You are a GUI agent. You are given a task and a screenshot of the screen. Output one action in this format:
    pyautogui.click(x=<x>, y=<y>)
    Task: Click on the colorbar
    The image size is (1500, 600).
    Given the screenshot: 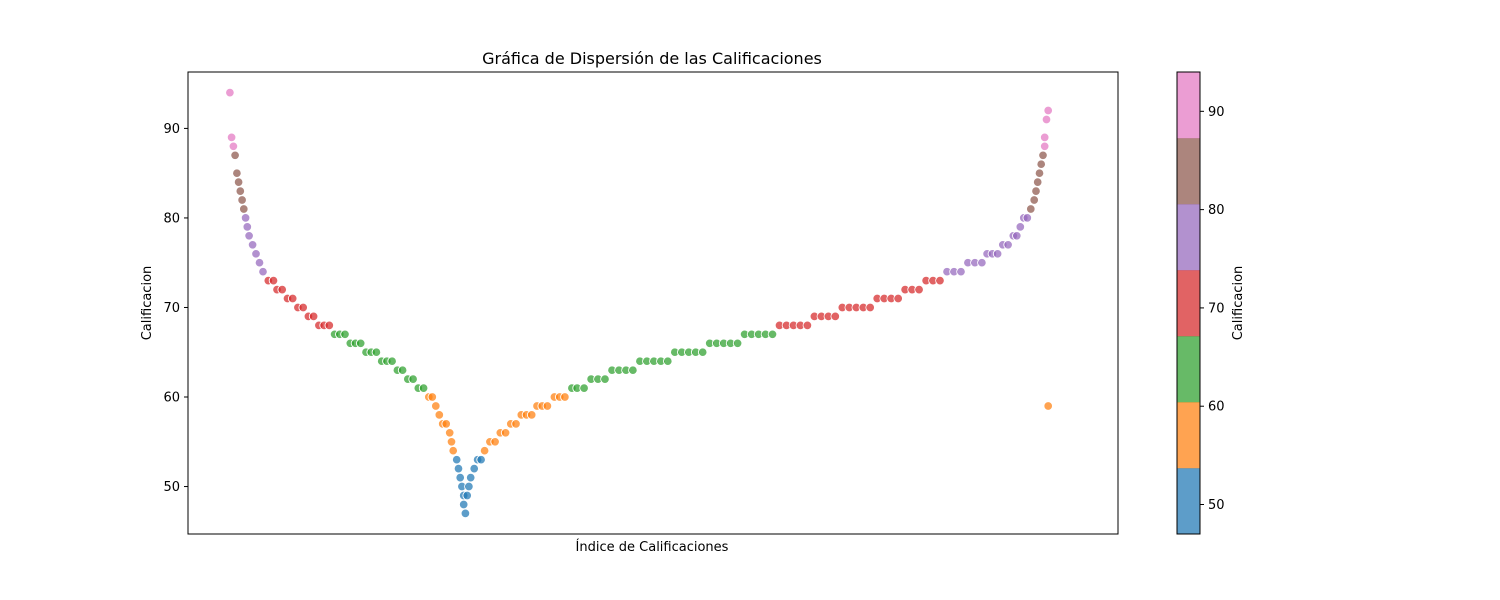 What is the action you would take?
    pyautogui.click(x=1188, y=303)
    